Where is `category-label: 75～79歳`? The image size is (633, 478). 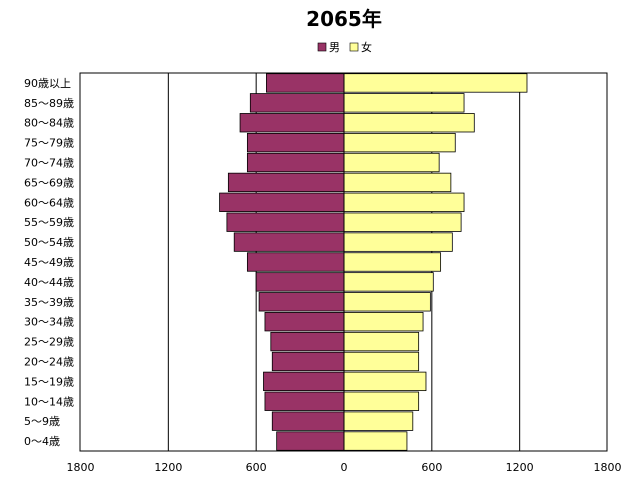
category-label: 75～79歳 is located at coordinates (49, 143).